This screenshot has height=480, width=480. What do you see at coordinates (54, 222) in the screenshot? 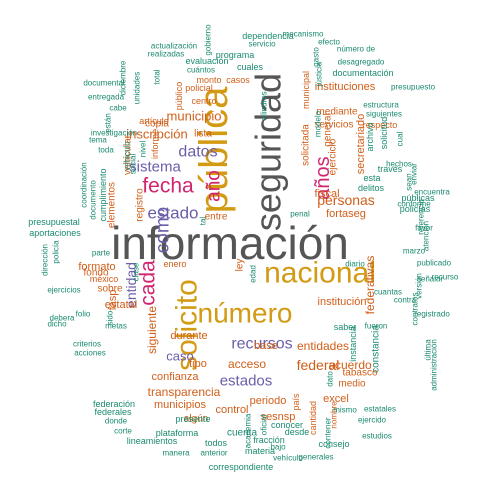
I see `cloud-word: presupuestal` at bounding box center [54, 222].